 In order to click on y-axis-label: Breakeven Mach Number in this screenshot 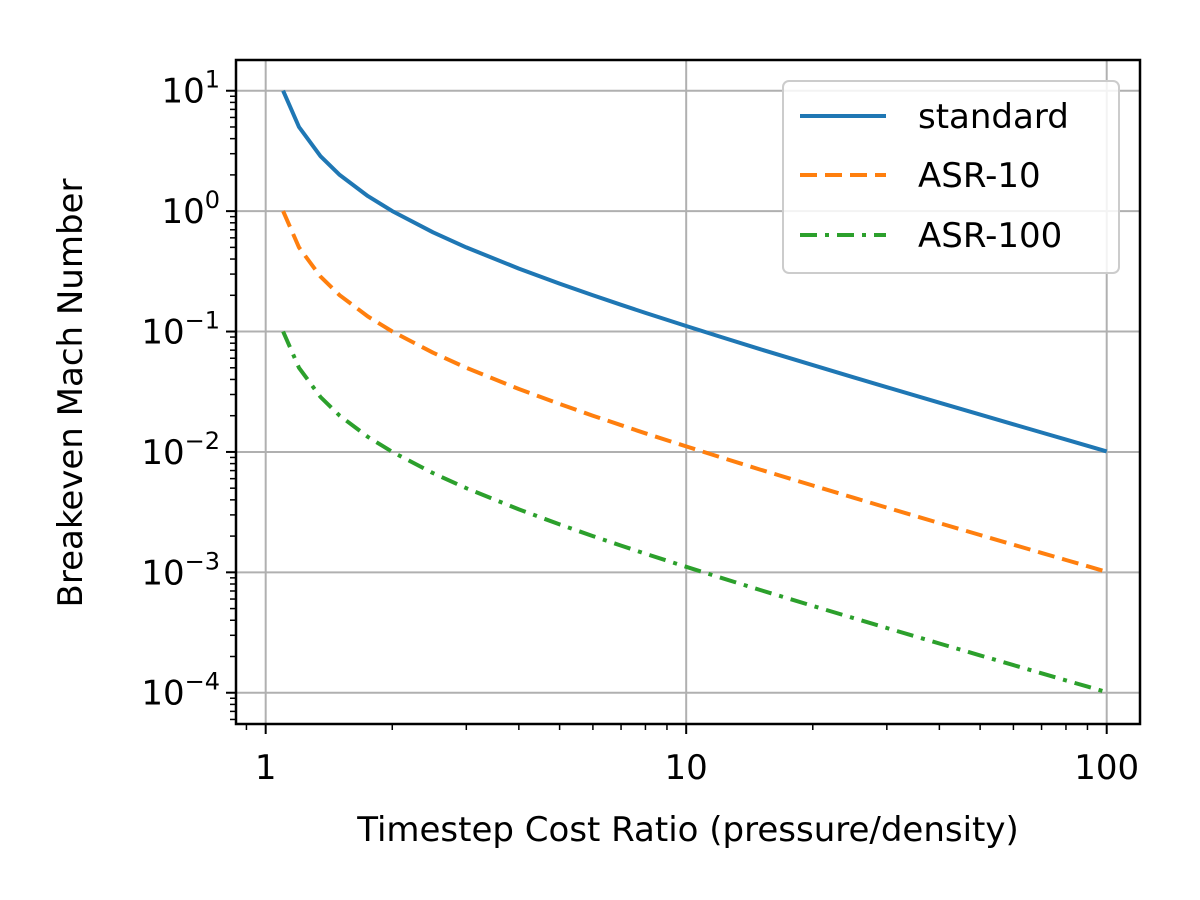, I will do `click(71, 393)`.